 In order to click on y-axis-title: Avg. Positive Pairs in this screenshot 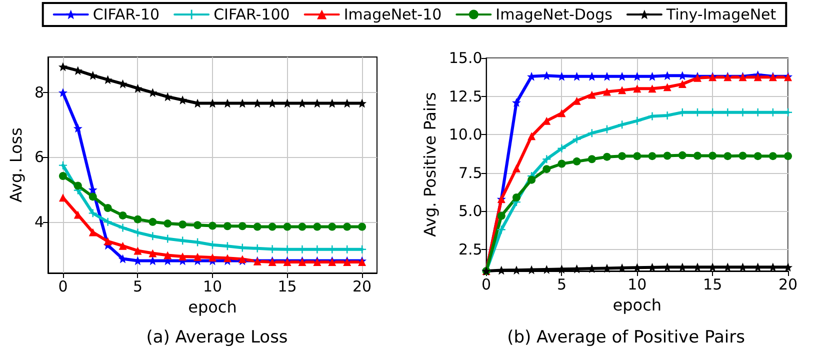, I will do `click(430, 164)`.